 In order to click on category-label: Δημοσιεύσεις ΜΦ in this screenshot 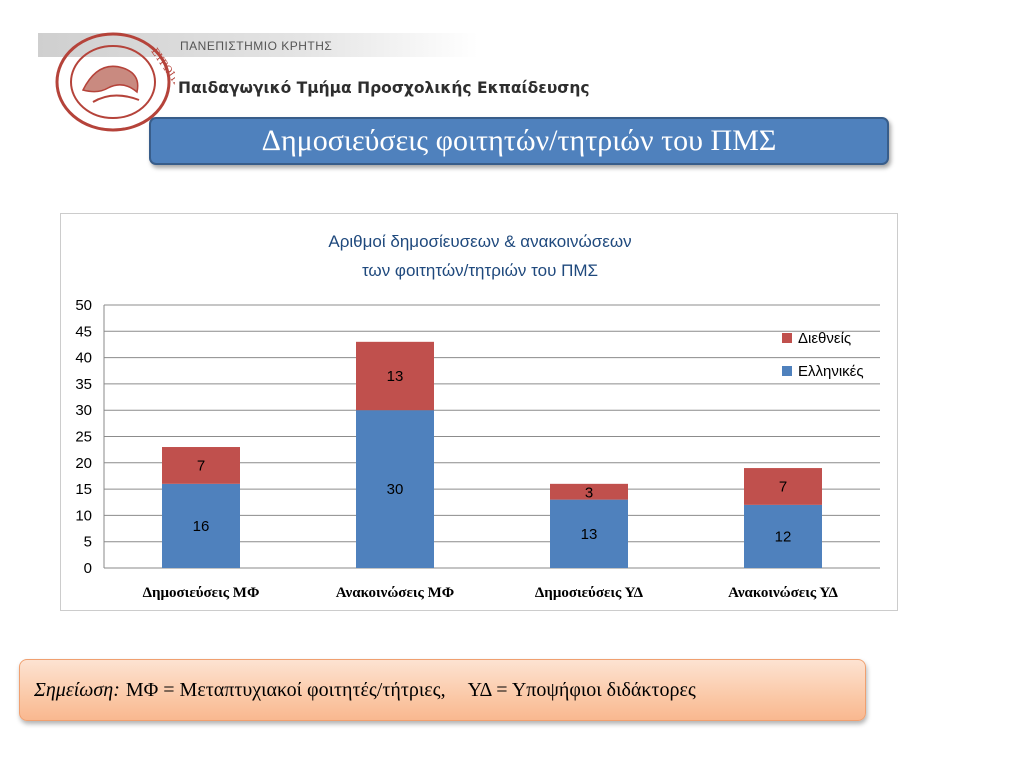, I will do `click(201, 593)`.